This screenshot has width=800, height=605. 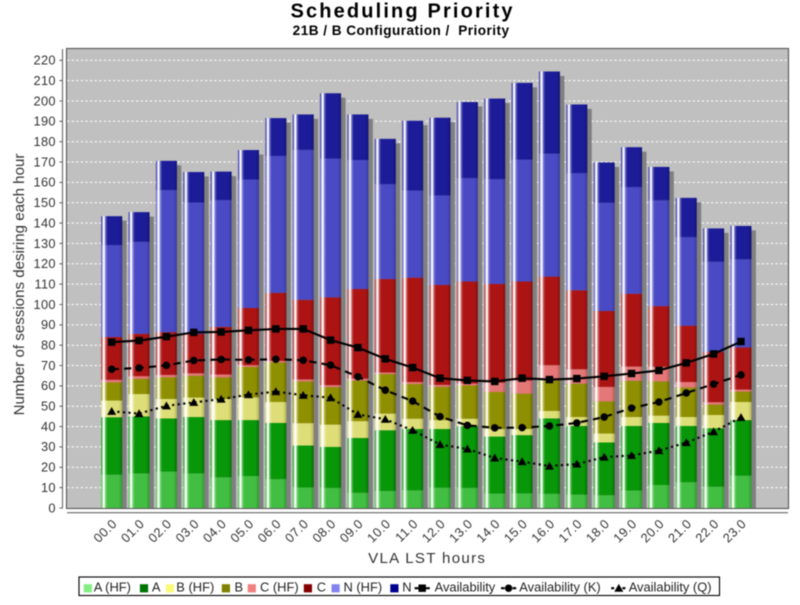 What do you see at coordinates (45, 161) in the screenshot?
I see `svg-text: 170` at bounding box center [45, 161].